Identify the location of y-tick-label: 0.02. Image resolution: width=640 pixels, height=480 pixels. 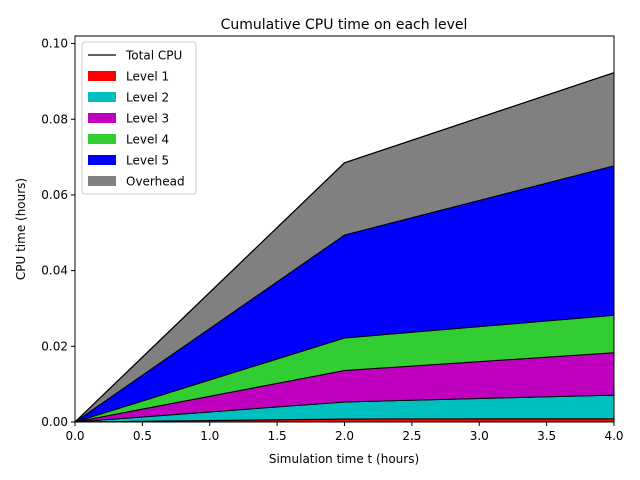
(54, 346).